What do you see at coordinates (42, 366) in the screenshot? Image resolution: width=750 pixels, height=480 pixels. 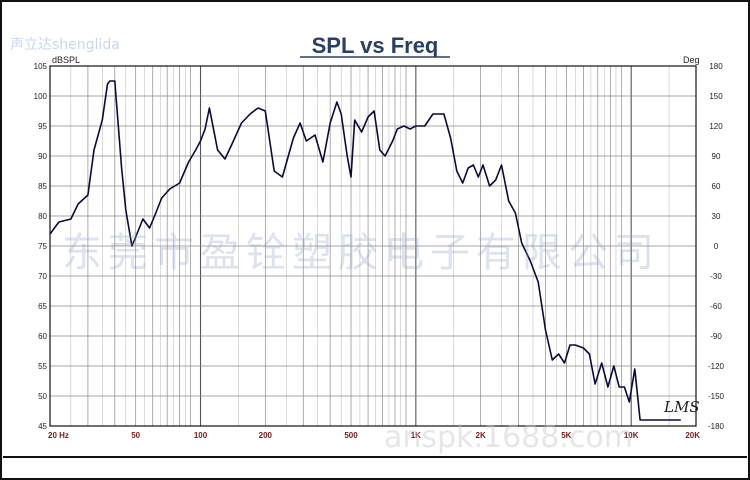 I see `y-tick-label-left: 55` at bounding box center [42, 366].